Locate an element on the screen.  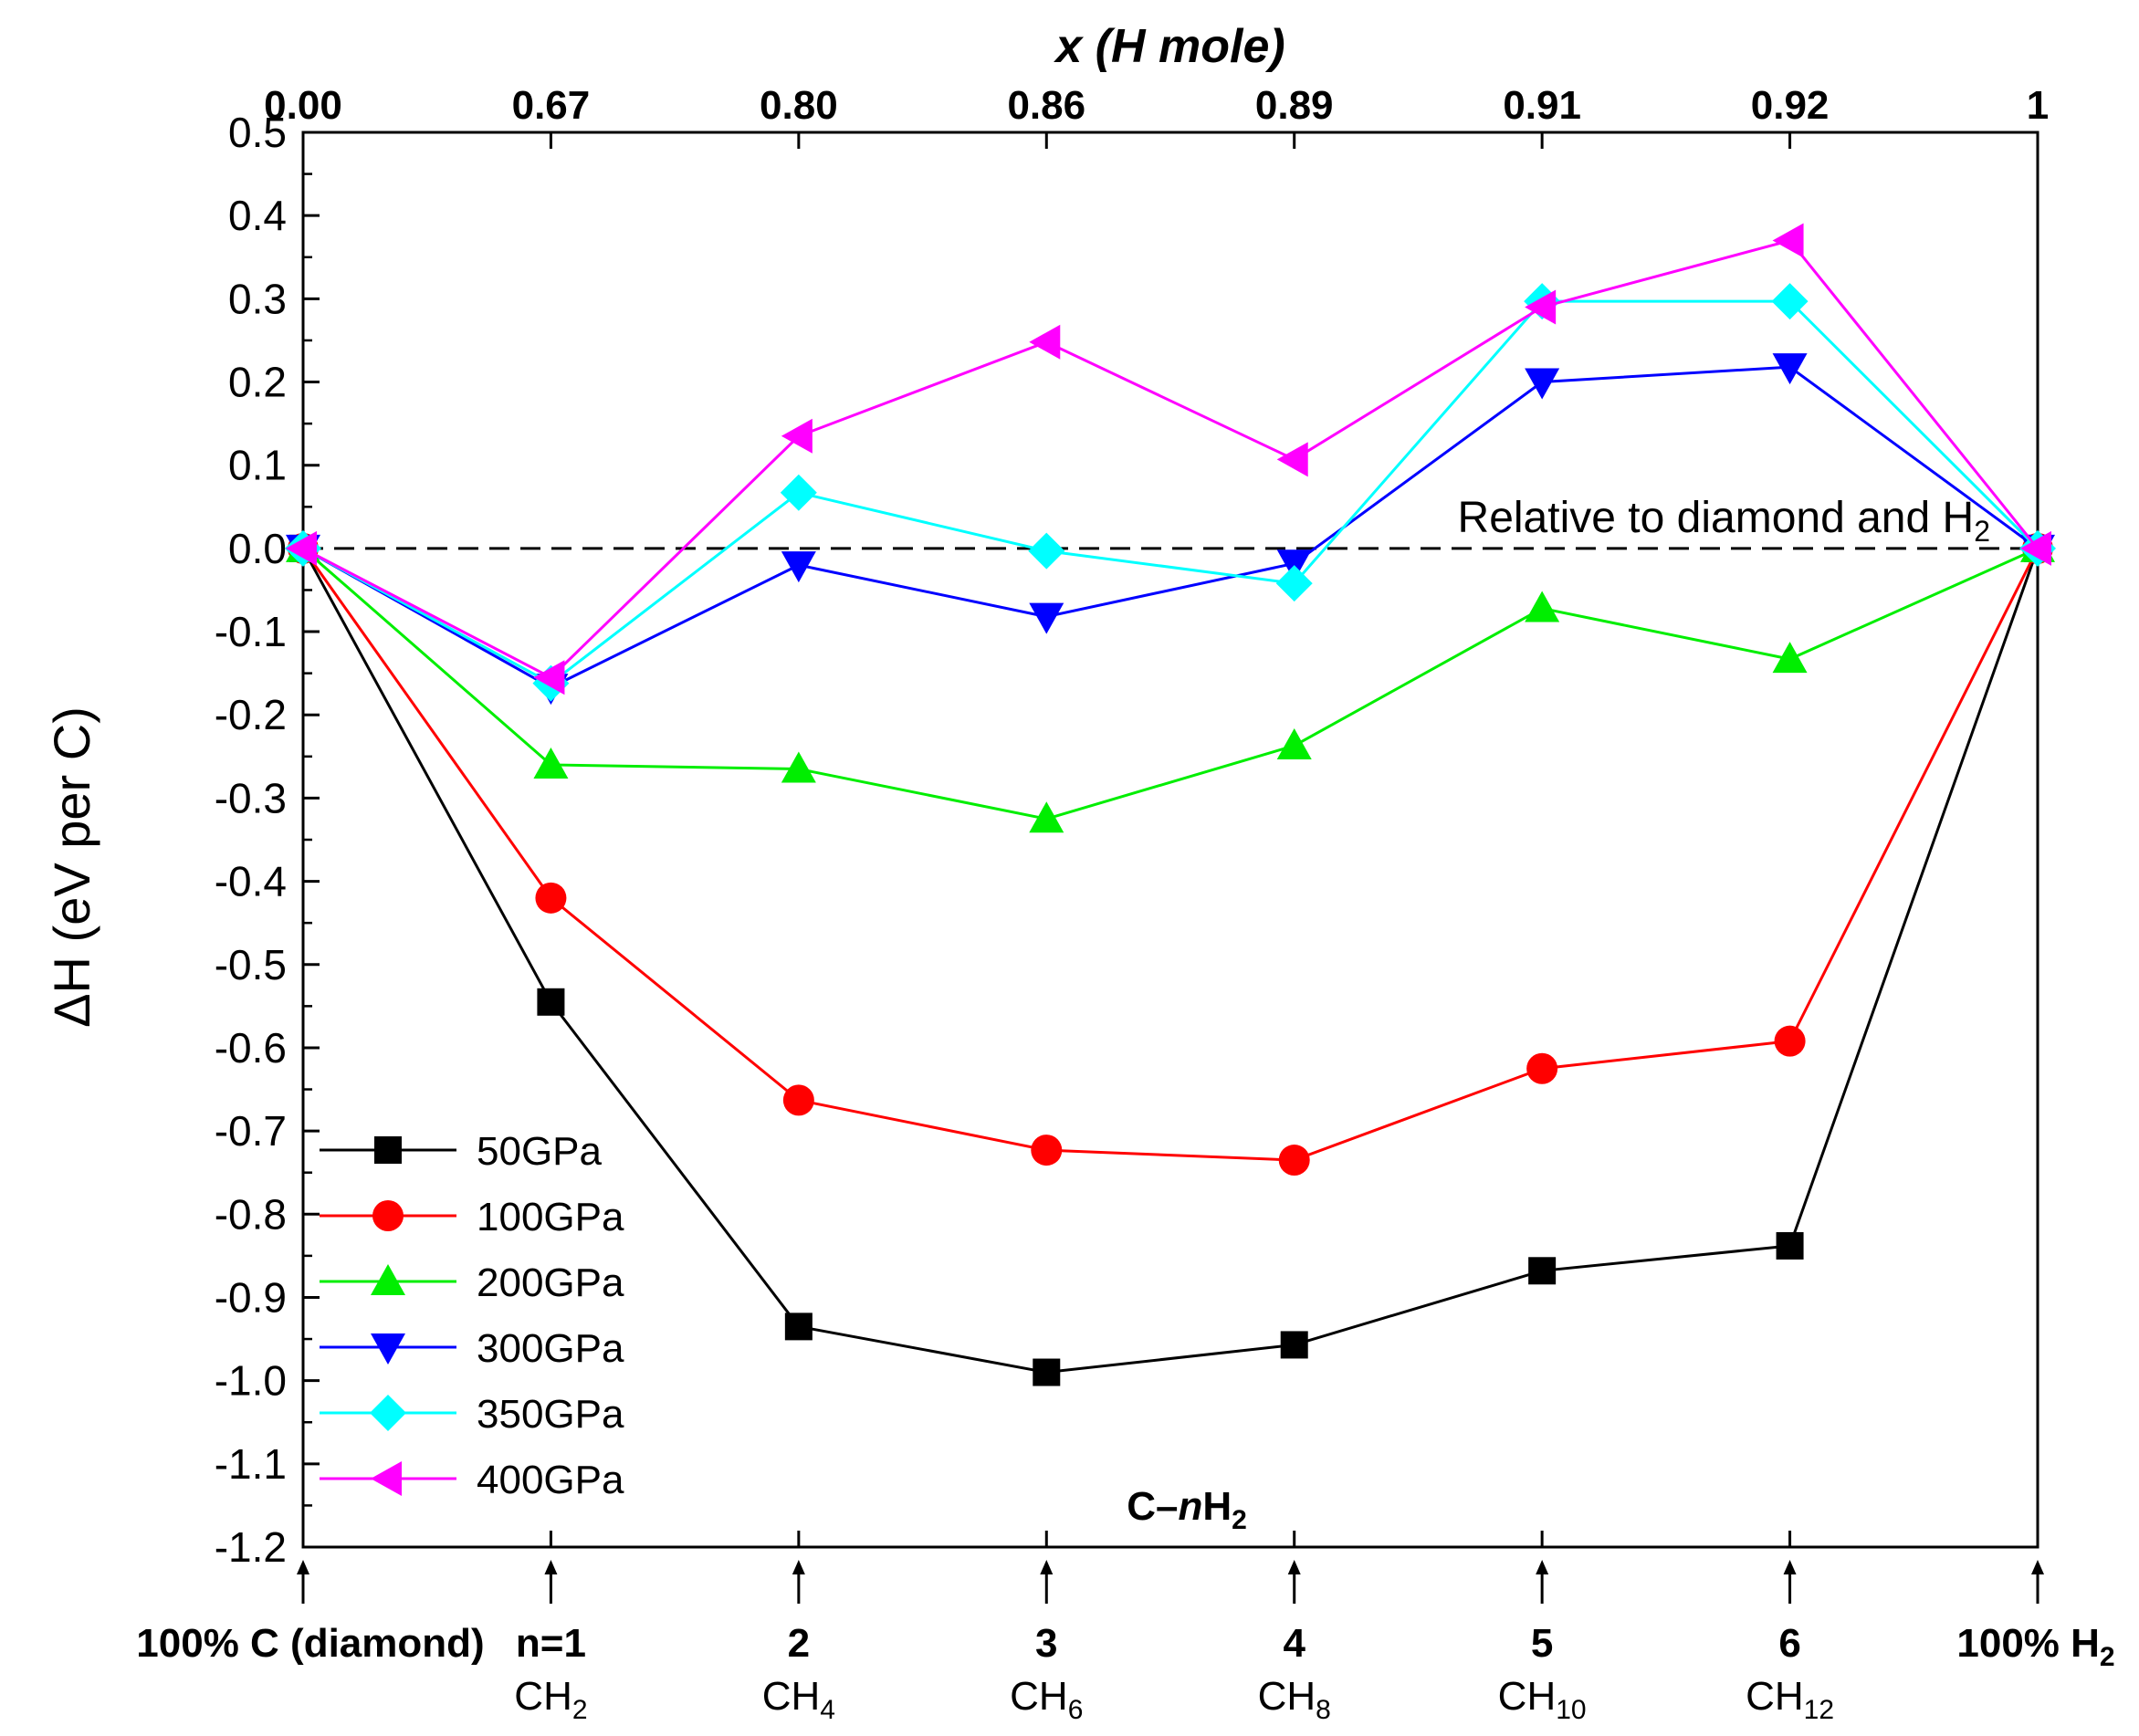
y-tick-label: 0.0 is located at coordinates (258, 548).